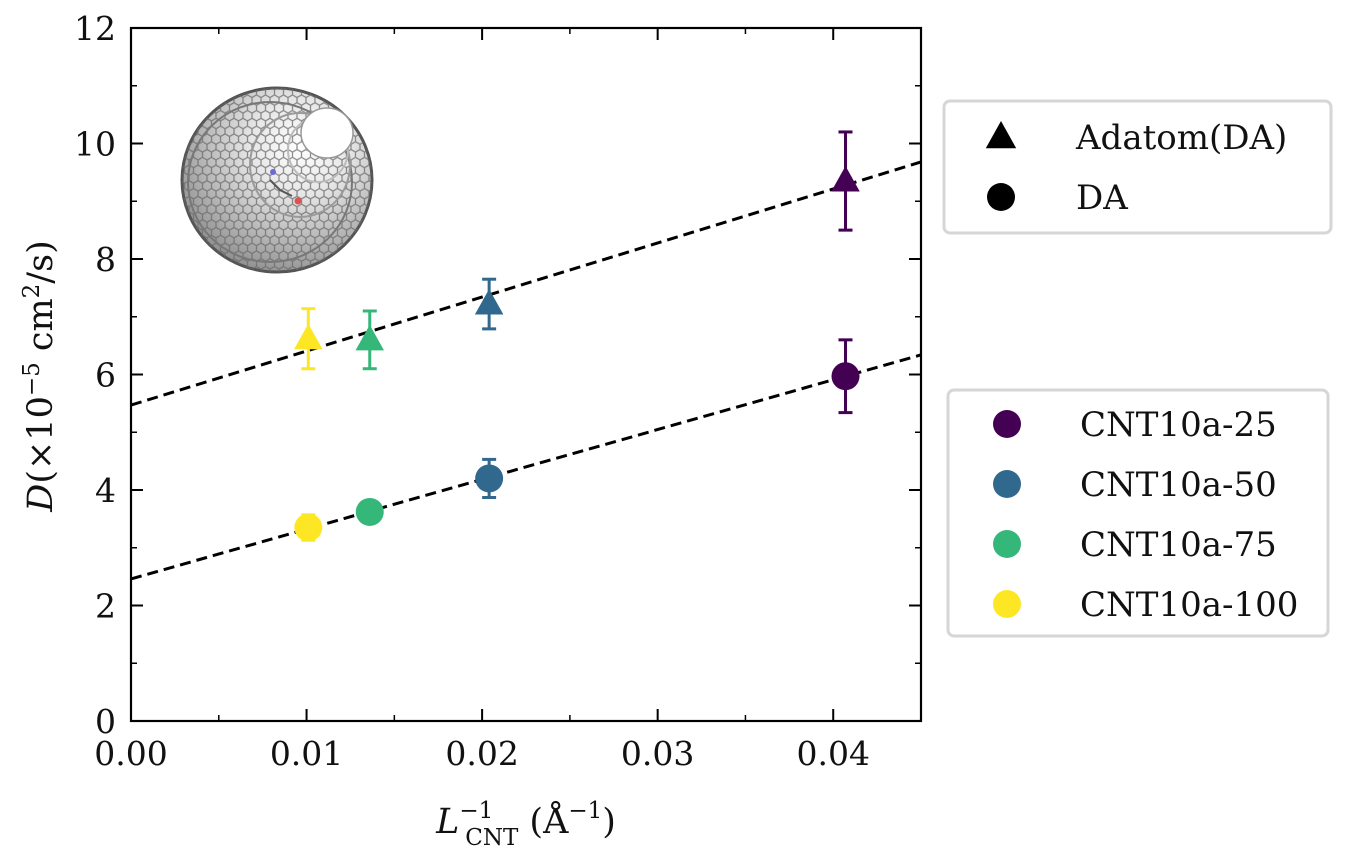 The image size is (1348, 862). Describe the element at coordinates (105, 490) in the screenshot. I see `y-tick-label: 4` at that location.